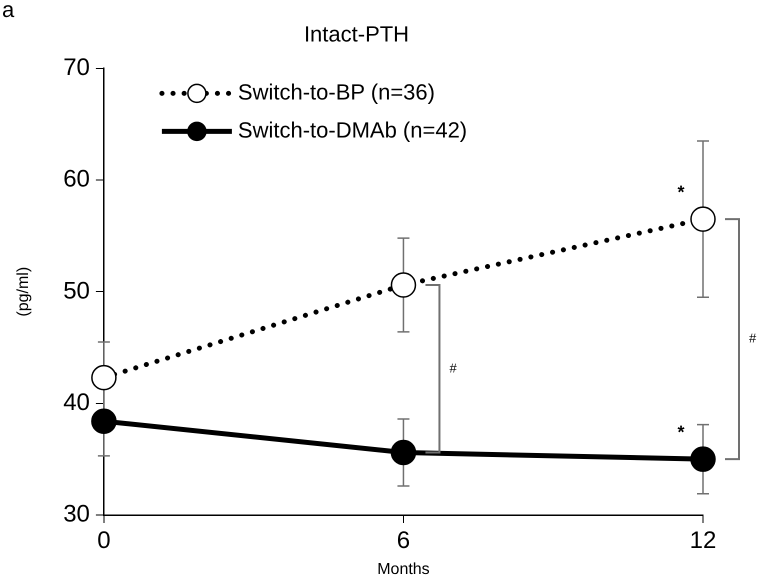 The height and width of the screenshot is (579, 765). Describe the element at coordinates (76, 68) in the screenshot. I see `y-tick-label: 70` at that location.